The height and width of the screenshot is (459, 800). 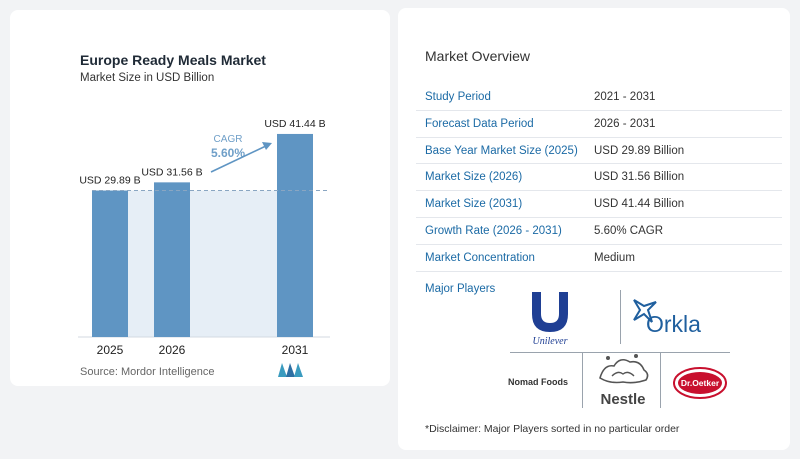 I want to click on unilever-logo-text: Unilever, so click(x=550, y=341).